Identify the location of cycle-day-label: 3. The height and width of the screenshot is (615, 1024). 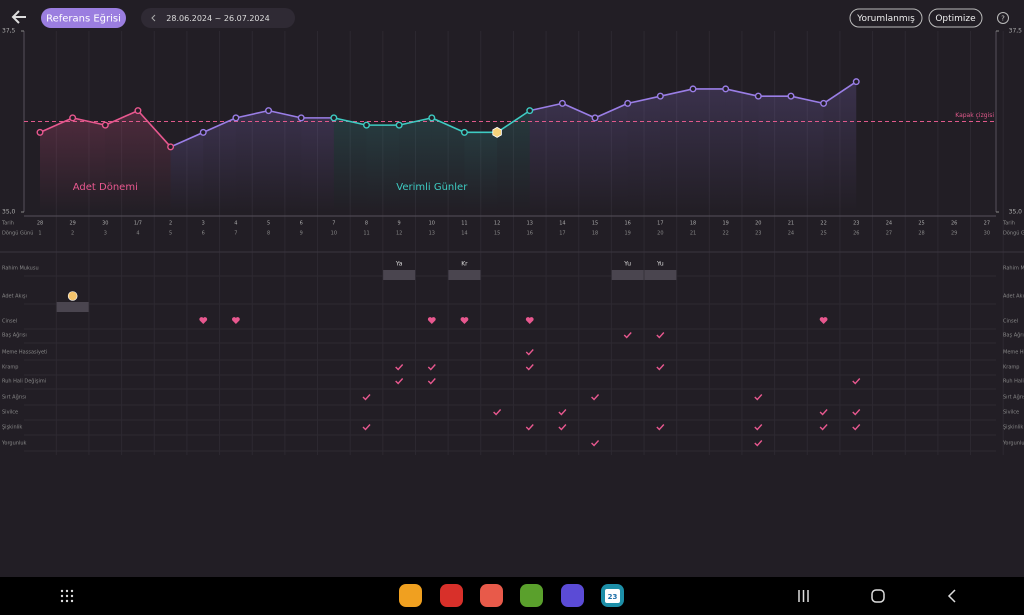
(105, 234).